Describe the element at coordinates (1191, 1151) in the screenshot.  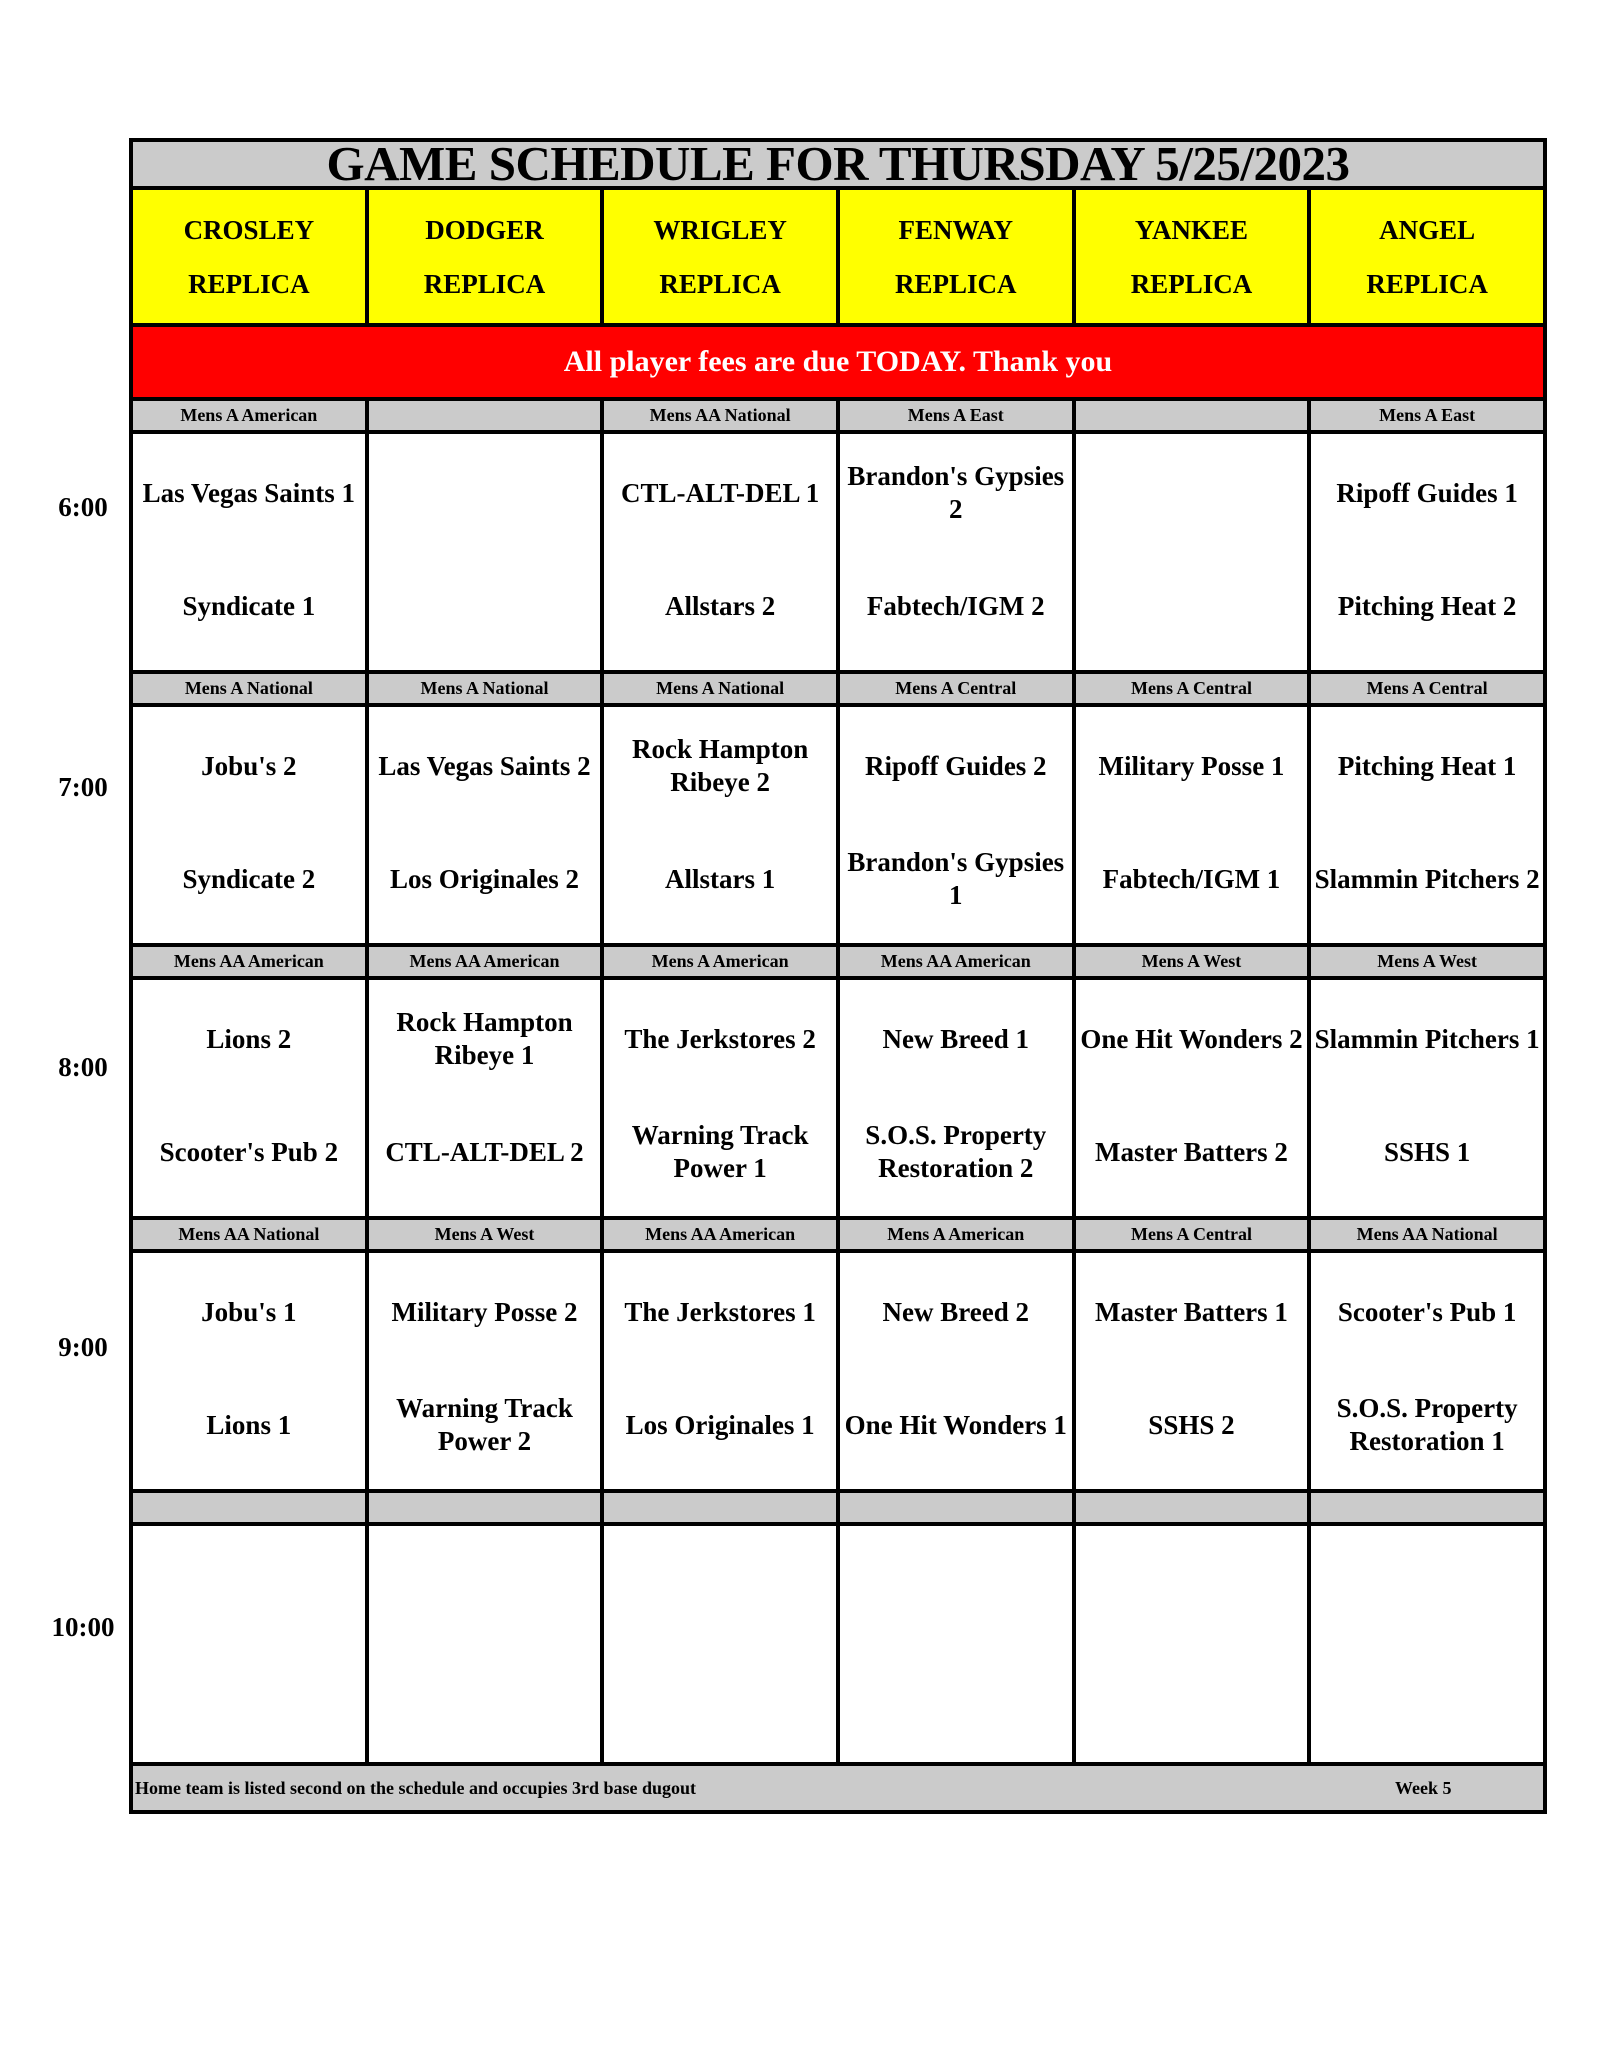
I see `home-team: Master Batters 2` at that location.